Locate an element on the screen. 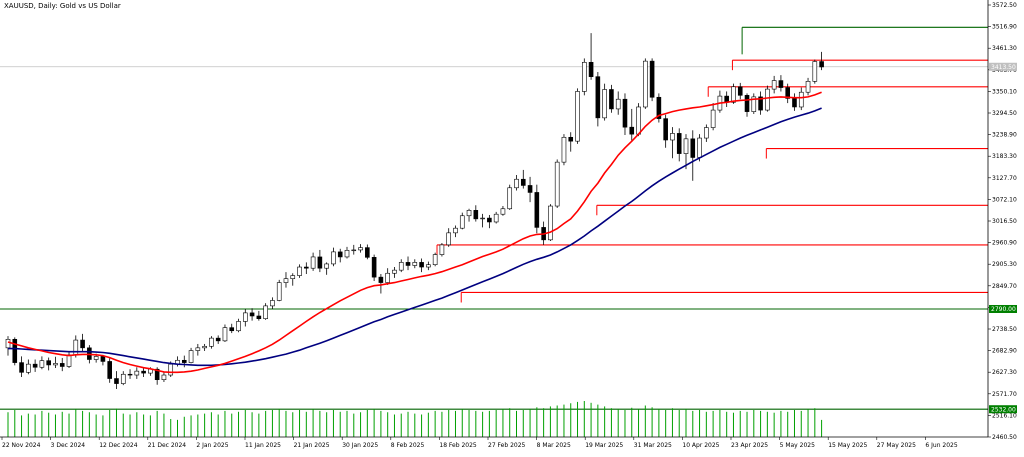 This screenshot has width=1024, height=457. x-tick-label: 21 Dec 2024 is located at coordinates (167, 445).